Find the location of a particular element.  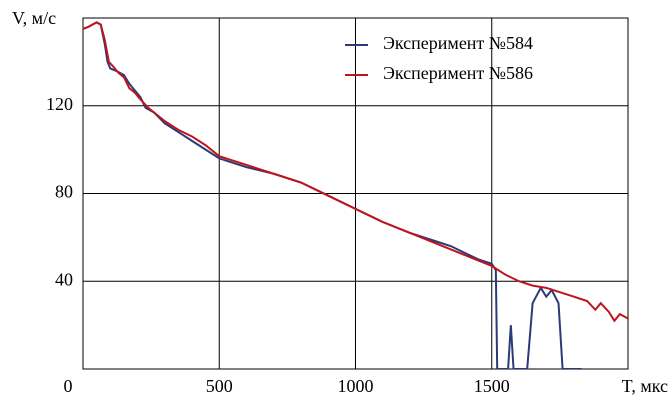

legend-label: Эксперимент №584 is located at coordinates (458, 43).